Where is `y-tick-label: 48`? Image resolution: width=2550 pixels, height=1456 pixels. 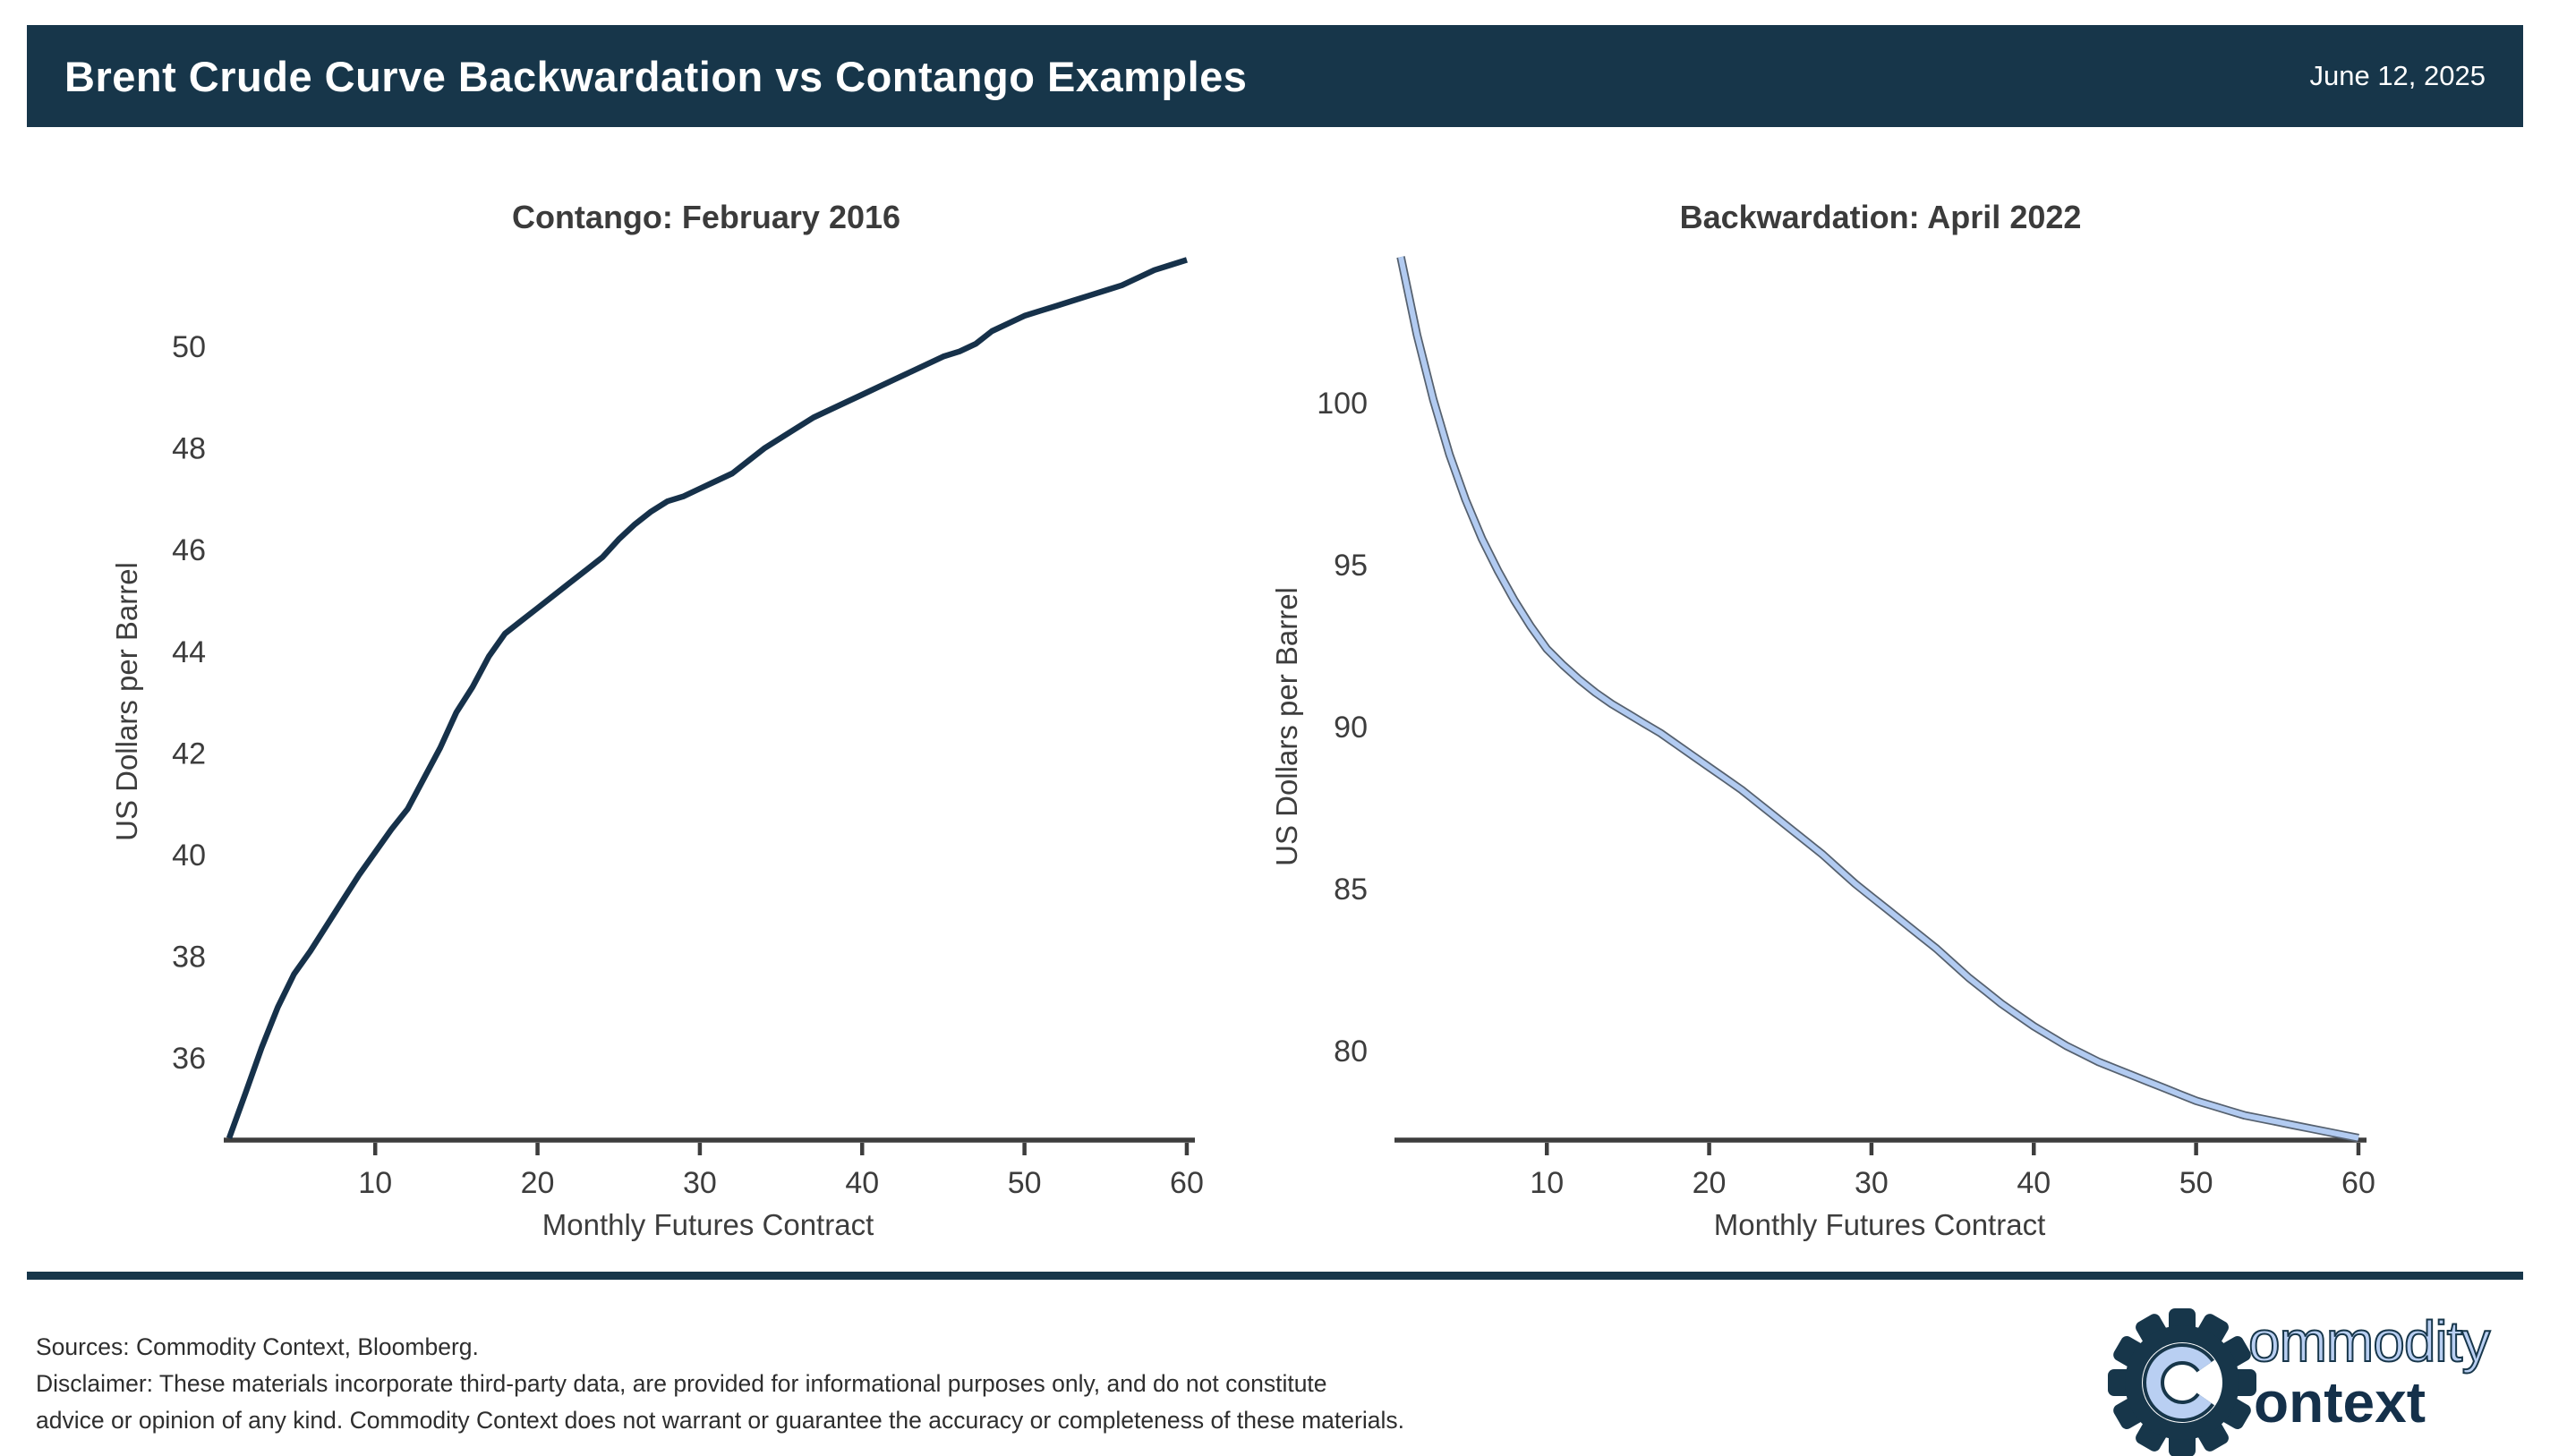
y-tick-label: 48 is located at coordinates (189, 449).